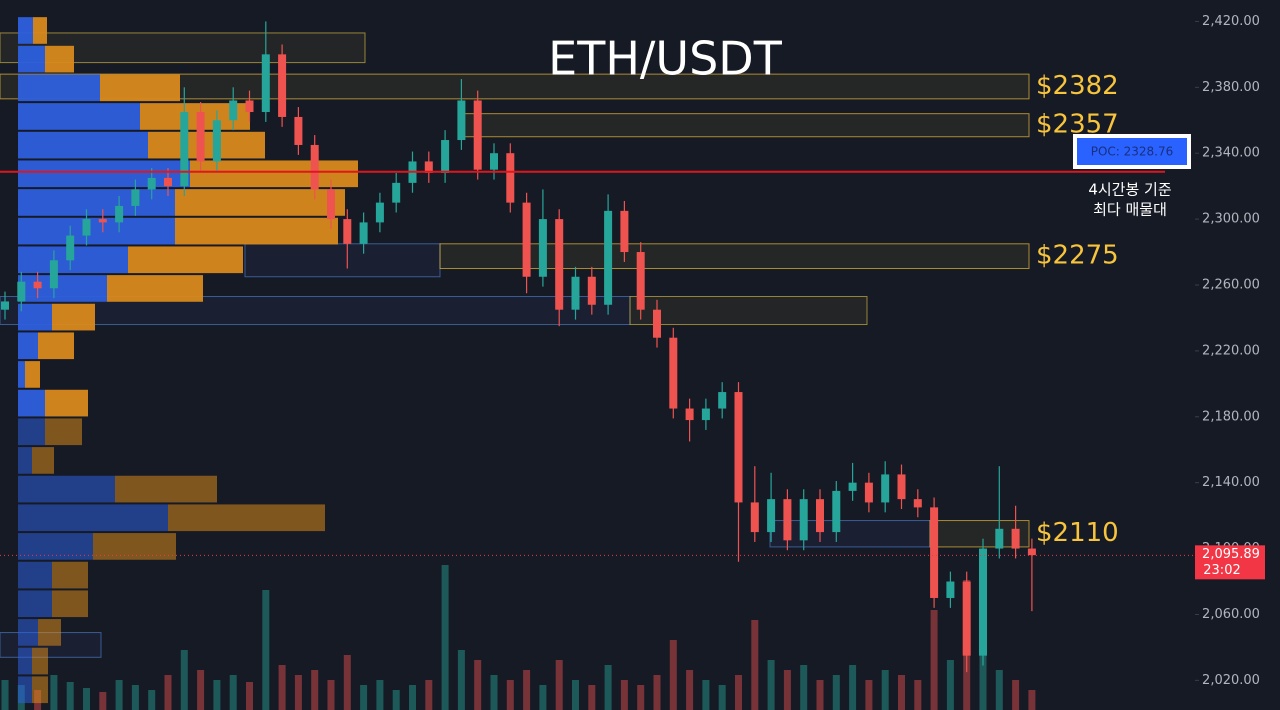 The image size is (1280, 710). Describe the element at coordinates (1231, 219) in the screenshot. I see `y-tick-label: 2,300.00` at that location.